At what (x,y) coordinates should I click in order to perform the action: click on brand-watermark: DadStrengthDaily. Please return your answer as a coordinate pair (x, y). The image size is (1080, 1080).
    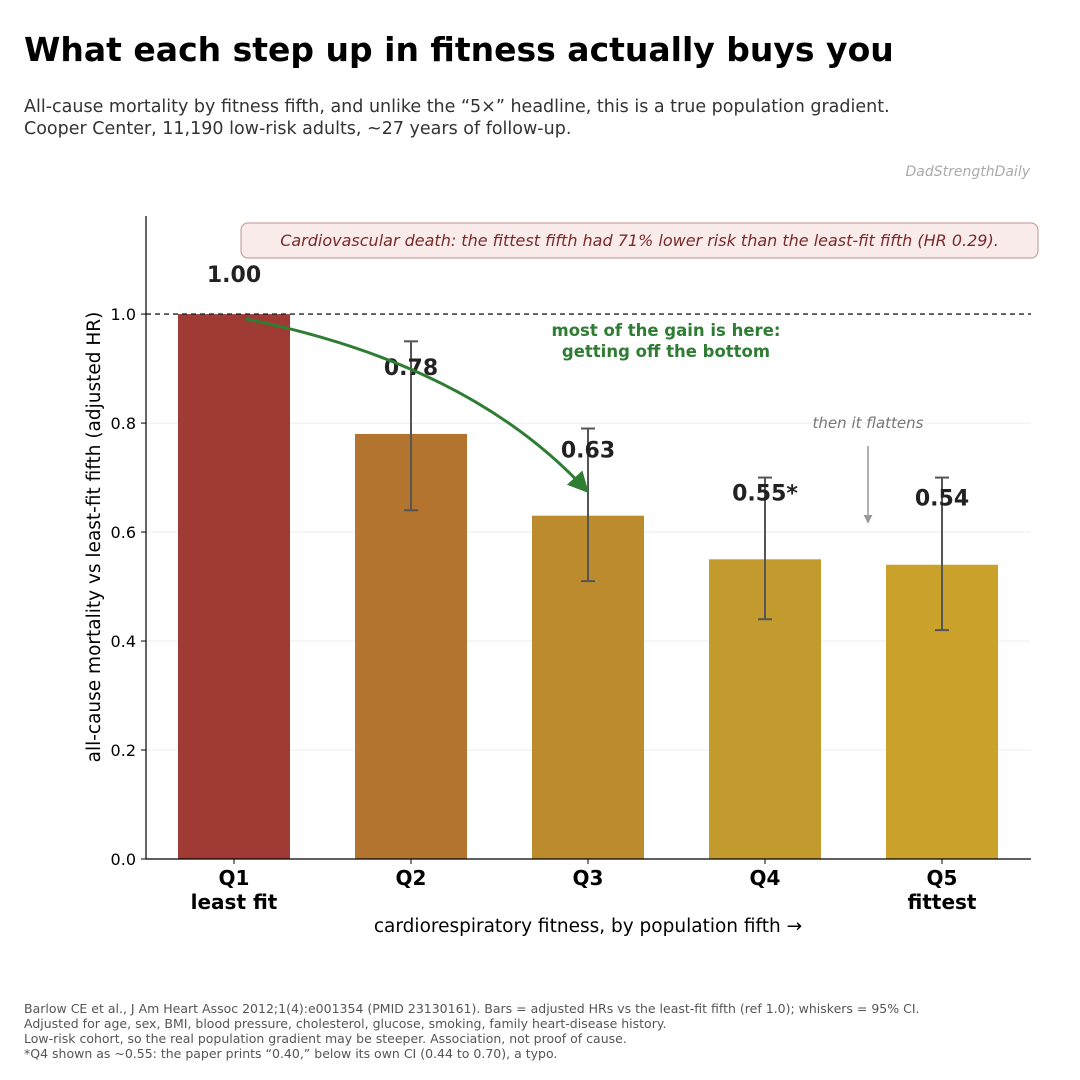
    Looking at the image, I should click on (967, 172).